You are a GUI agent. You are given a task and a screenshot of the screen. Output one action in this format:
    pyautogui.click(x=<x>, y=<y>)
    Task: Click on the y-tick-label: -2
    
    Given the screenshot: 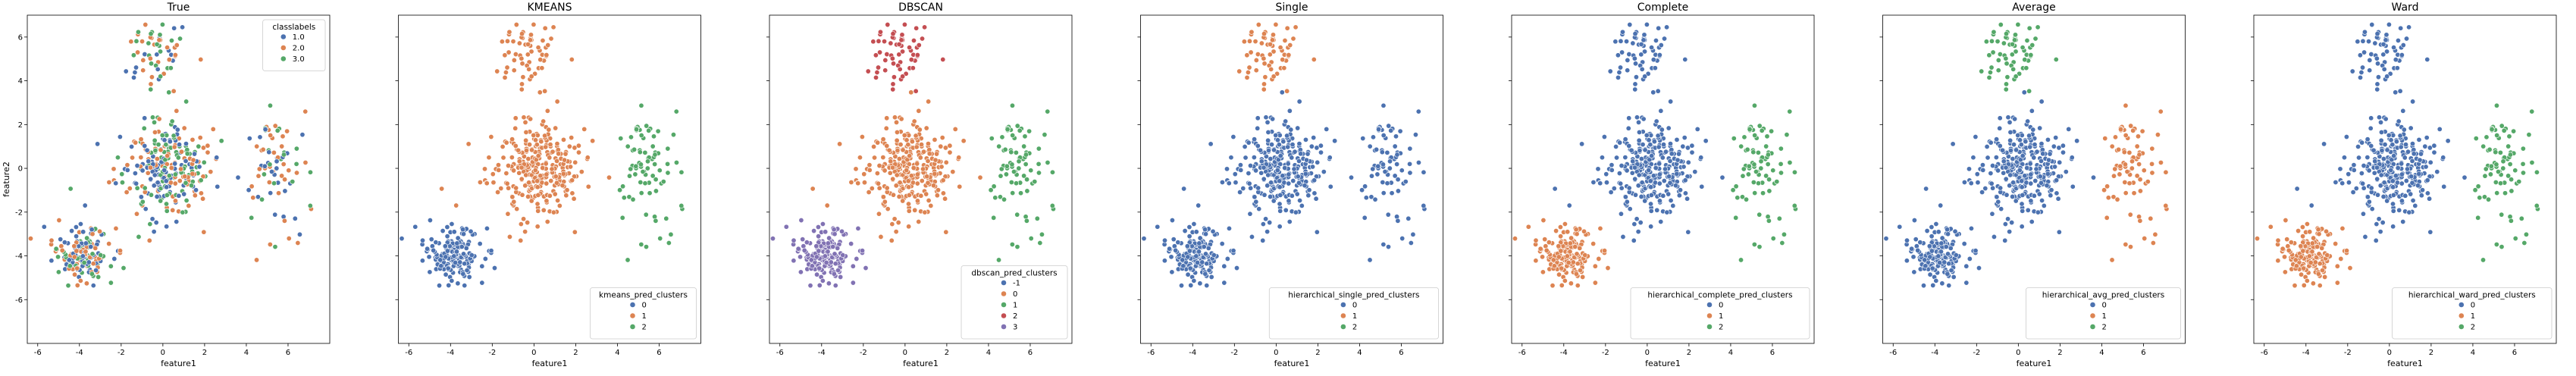 What is the action you would take?
    pyautogui.click(x=19, y=212)
    